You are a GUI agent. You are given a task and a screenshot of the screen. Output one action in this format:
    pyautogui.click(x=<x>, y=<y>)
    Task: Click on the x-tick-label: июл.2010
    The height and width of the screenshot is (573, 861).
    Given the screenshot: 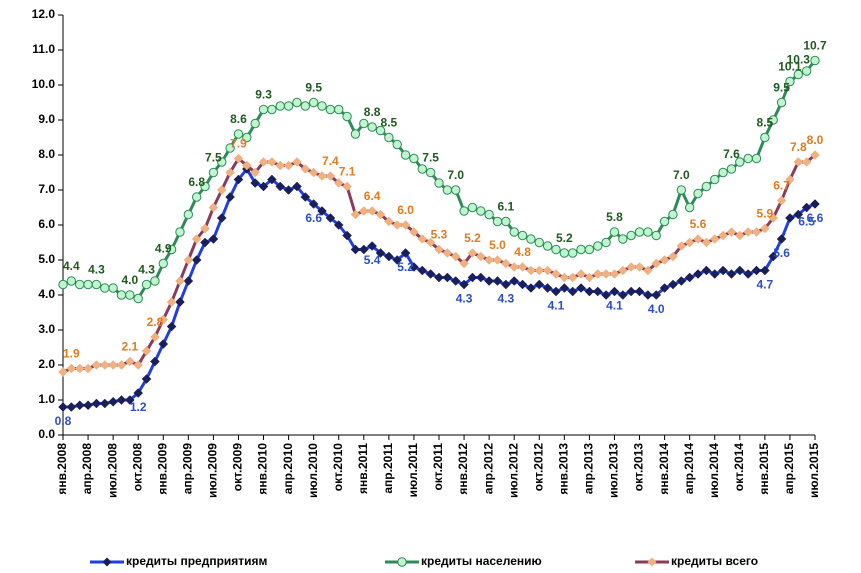 What is the action you would take?
    pyautogui.click(x=313, y=470)
    